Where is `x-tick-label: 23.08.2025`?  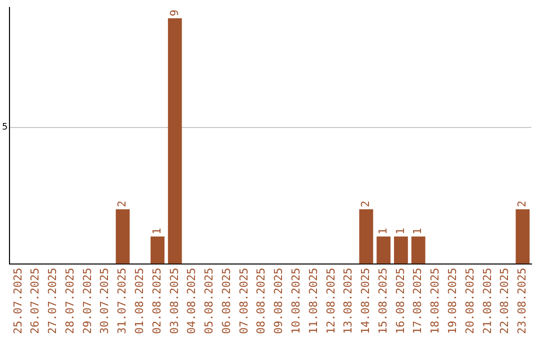 x-tick-label: 23.08.2025 is located at coordinates (522, 301).